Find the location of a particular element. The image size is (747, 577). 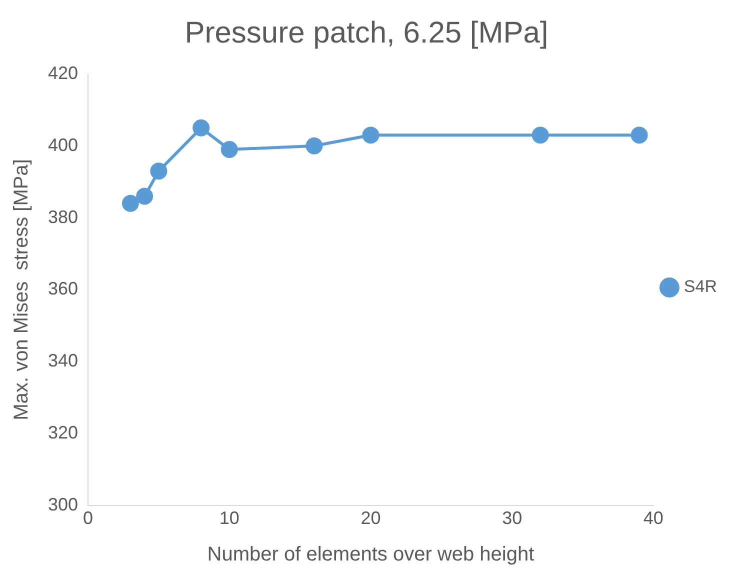

x-axis-title: Number of elements over web height is located at coordinates (371, 555).